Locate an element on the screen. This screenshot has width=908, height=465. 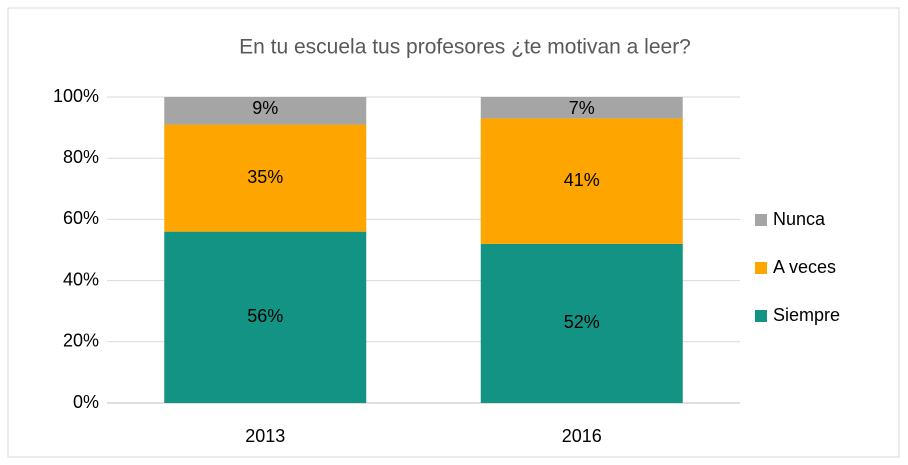
y-tick-label: 40% is located at coordinates (81, 279).